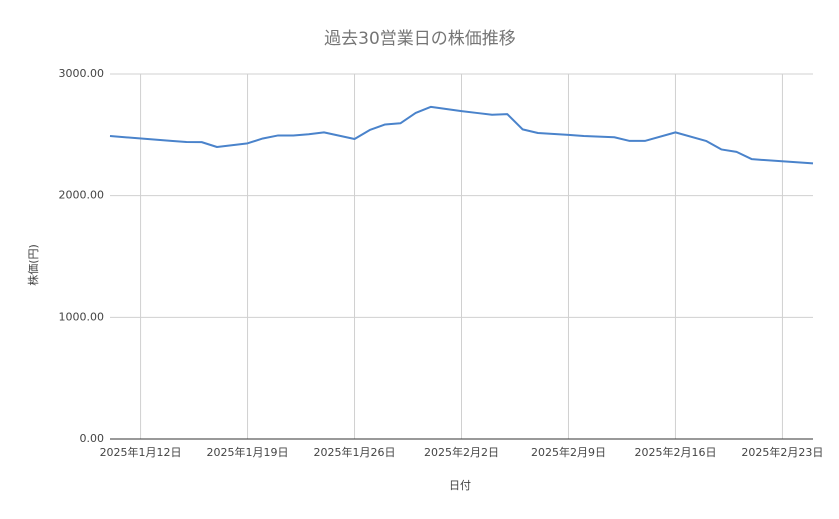 The height and width of the screenshot is (519, 839). Describe the element at coordinates (461, 452) in the screenshot. I see `x-tick-label: 2025年2月2日` at that location.